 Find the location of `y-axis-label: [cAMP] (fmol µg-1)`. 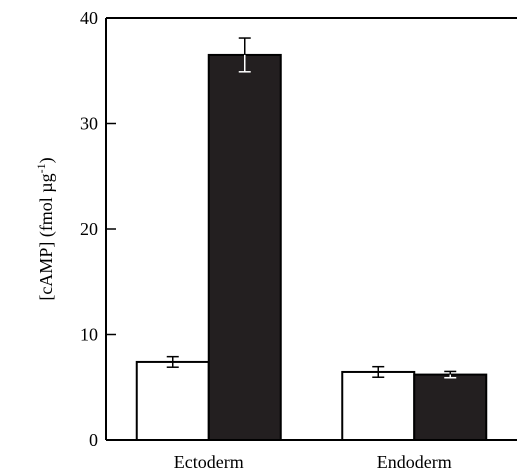

y-axis-label: [cAMP] (fmol µg-1) is located at coordinates (45, 228).